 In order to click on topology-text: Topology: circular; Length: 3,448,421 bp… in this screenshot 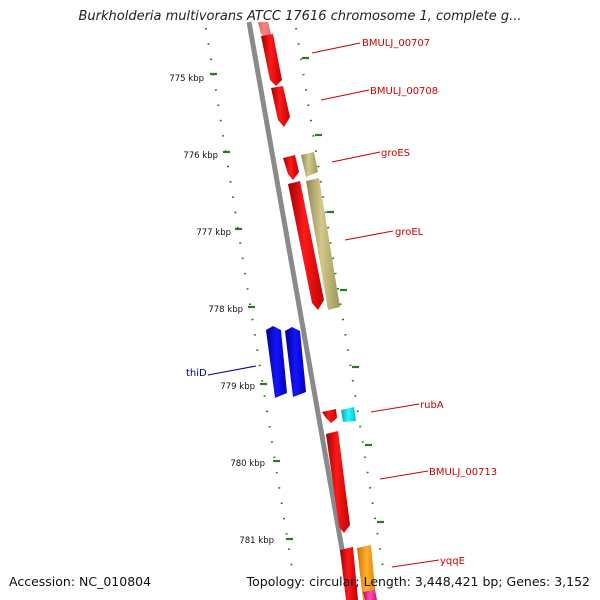, I will do `click(418, 581)`.